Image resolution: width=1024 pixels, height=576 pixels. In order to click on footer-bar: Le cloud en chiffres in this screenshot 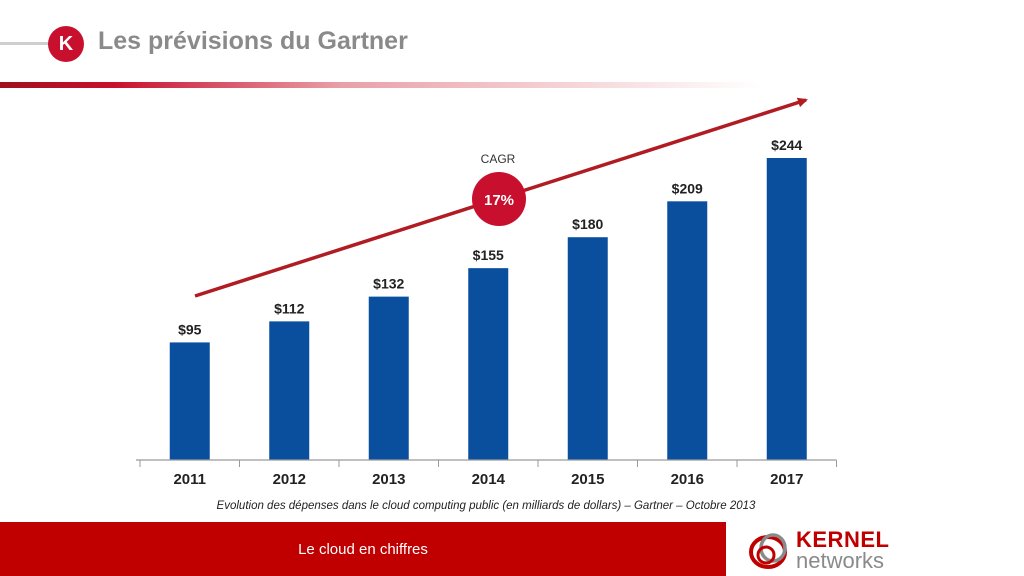, I will do `click(363, 549)`.